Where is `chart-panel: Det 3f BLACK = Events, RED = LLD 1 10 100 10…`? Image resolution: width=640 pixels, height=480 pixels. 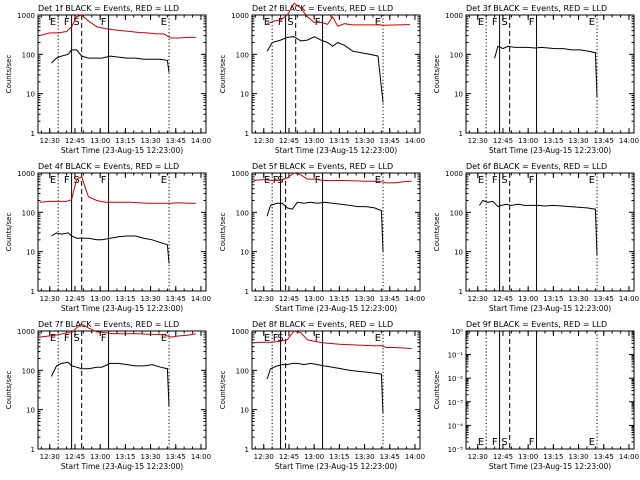
chart-panel: Det 3f BLACK = Events, RED = LLD 1 10 100 10… is located at coordinates (536, 79).